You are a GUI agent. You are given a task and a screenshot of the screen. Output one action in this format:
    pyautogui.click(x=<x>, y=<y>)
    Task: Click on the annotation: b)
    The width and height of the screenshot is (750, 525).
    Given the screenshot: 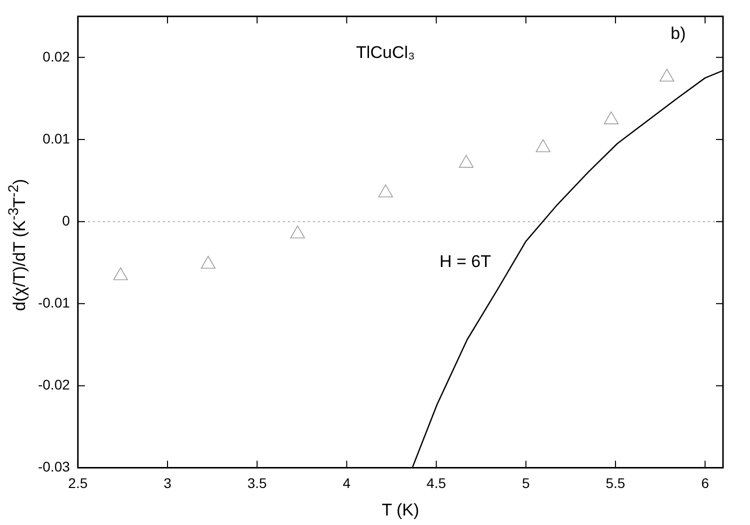 What is the action you would take?
    pyautogui.click(x=678, y=34)
    